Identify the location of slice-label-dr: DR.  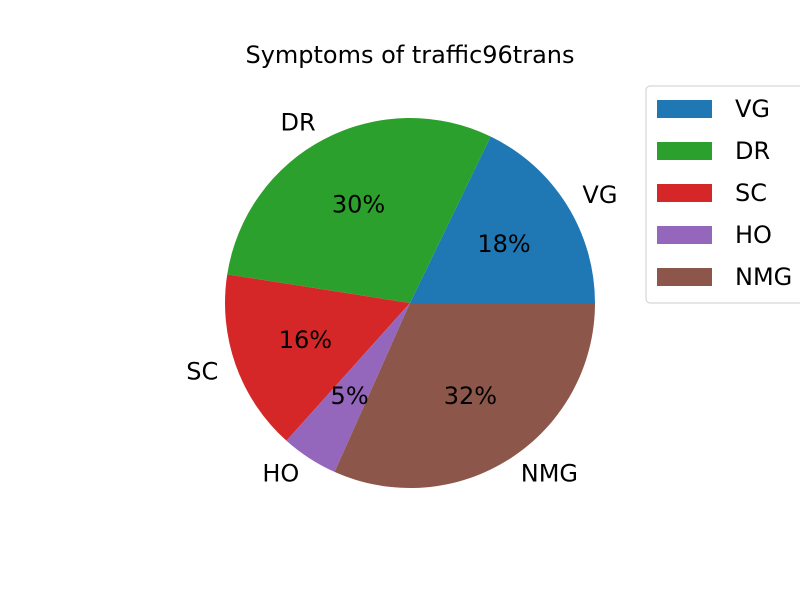
(297, 123).